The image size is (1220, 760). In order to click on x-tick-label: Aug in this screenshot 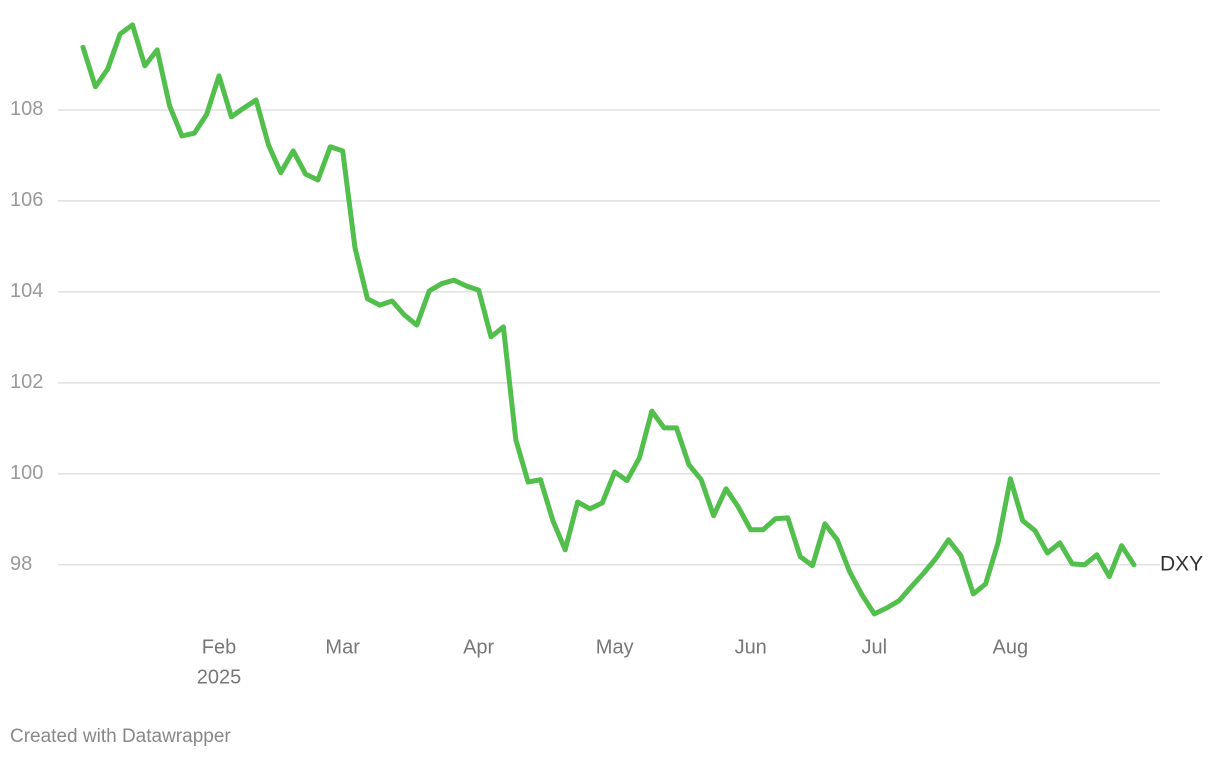, I will do `click(1011, 647)`.